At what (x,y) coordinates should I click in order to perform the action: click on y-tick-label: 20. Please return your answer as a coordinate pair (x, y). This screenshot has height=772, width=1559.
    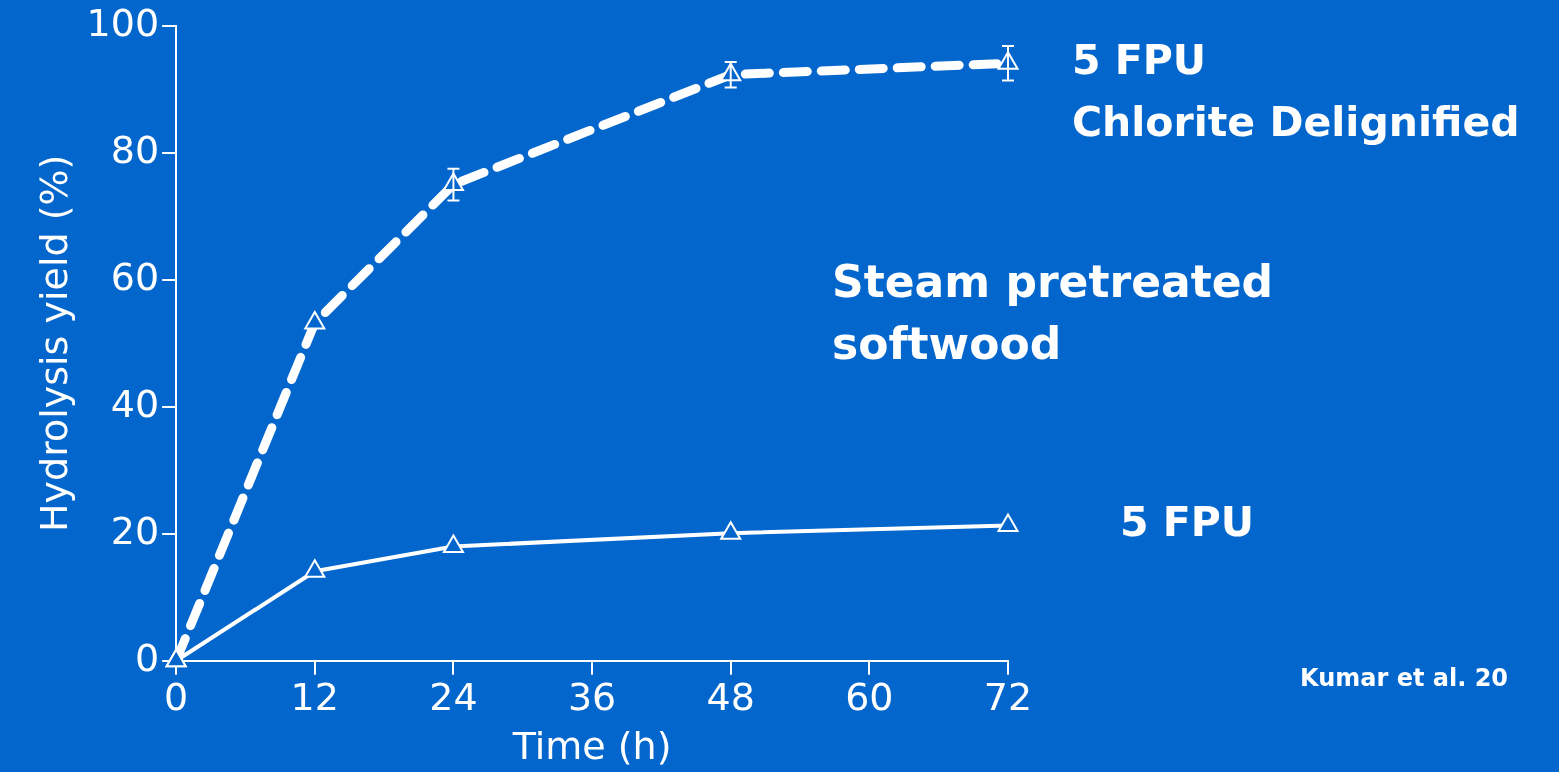
    Looking at the image, I should click on (135, 530).